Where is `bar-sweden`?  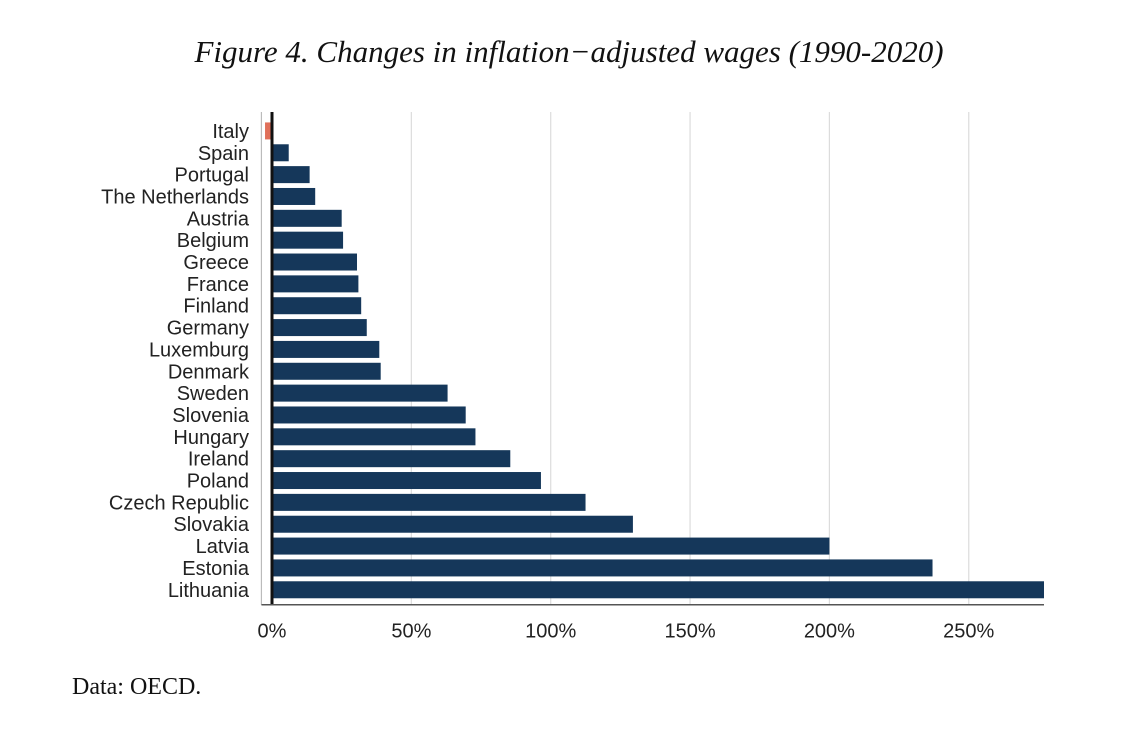 bar-sweden is located at coordinates (360, 393).